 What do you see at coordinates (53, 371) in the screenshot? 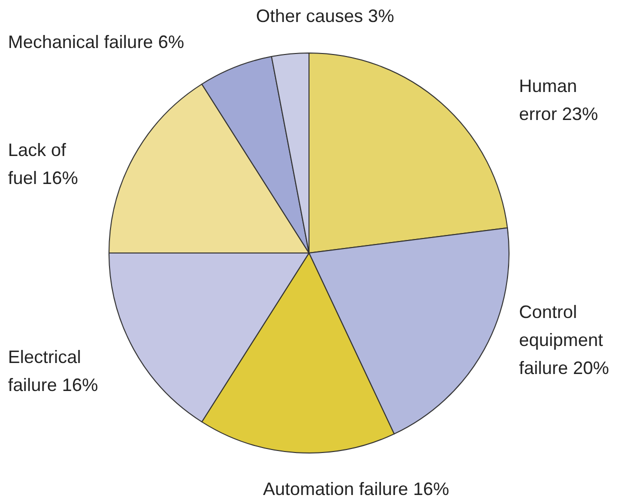
I see `slice-label: Electrical failure 16%` at bounding box center [53, 371].